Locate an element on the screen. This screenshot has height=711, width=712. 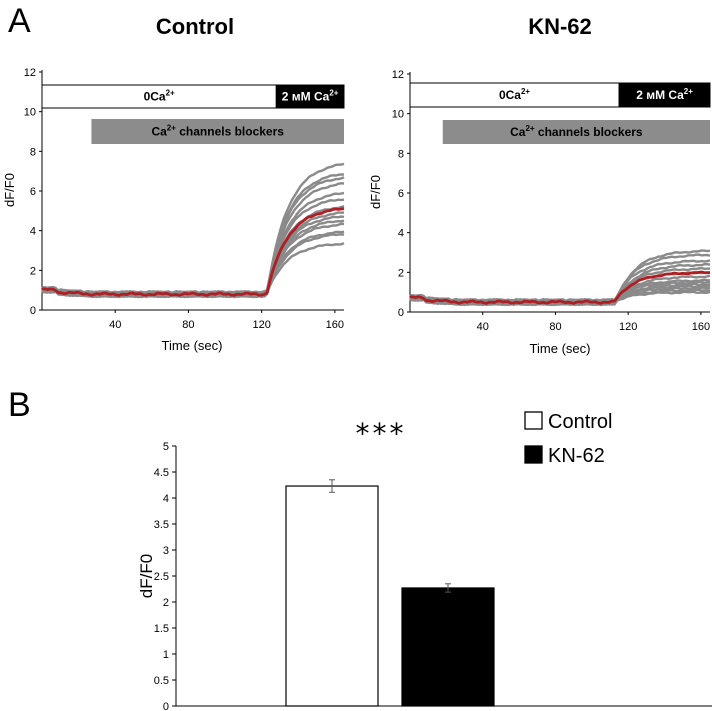
kn62-calcium-bar is located at coordinates (664, 95).